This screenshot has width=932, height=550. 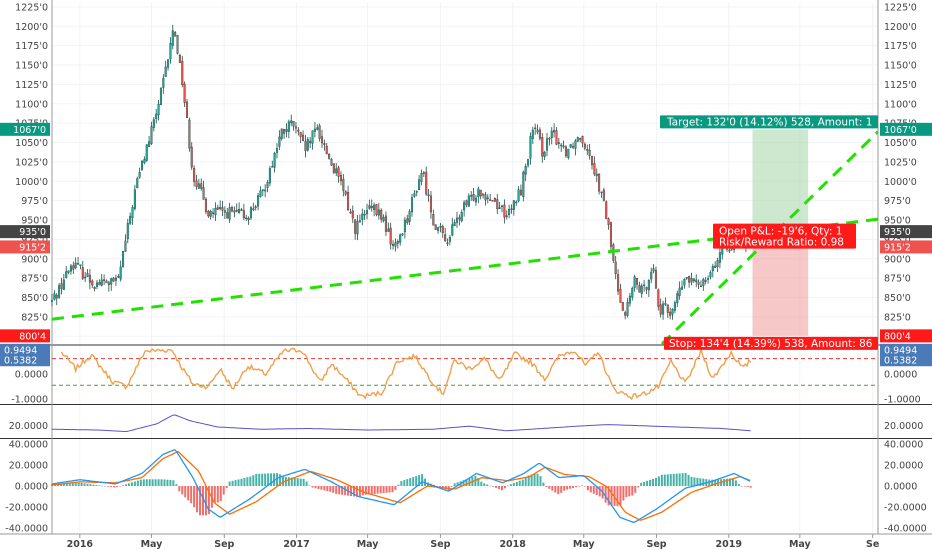 I want to click on price-tick-left: 950'0, so click(x=34, y=221).